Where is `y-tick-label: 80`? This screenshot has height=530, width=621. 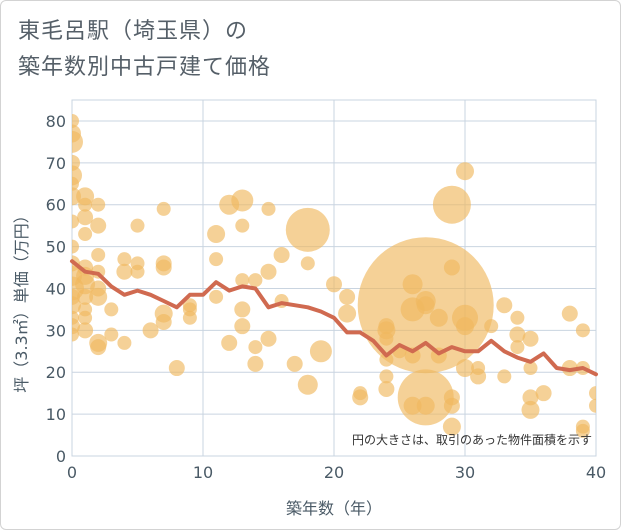 y-tick-label: 80 is located at coordinates (56, 121).